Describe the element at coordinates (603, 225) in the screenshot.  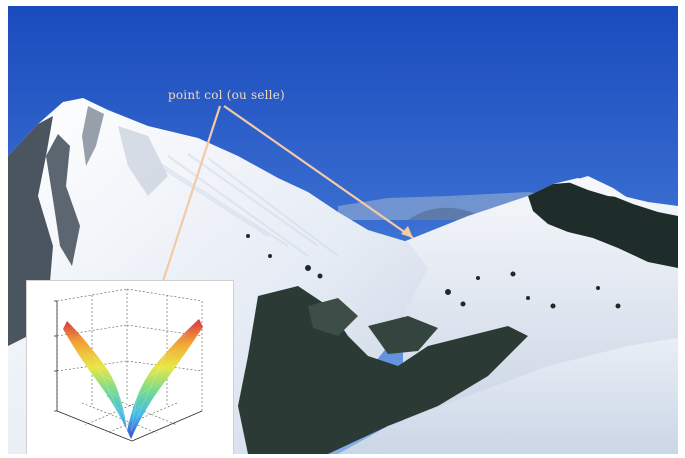
I see `right-forest-crest` at that location.